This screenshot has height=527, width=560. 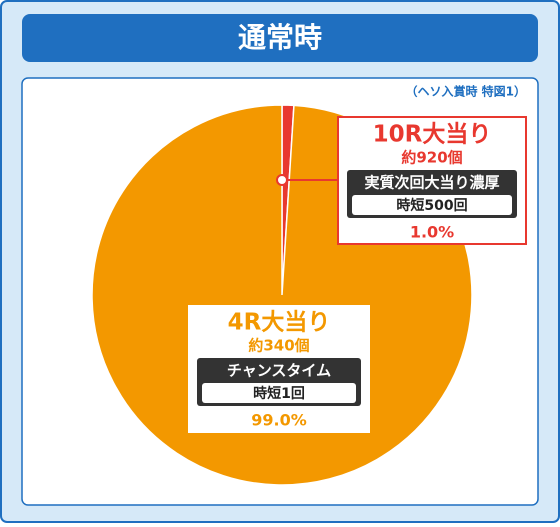 What do you see at coordinates (432, 232) in the screenshot?
I see `value-label: 1.0%` at bounding box center [432, 232].